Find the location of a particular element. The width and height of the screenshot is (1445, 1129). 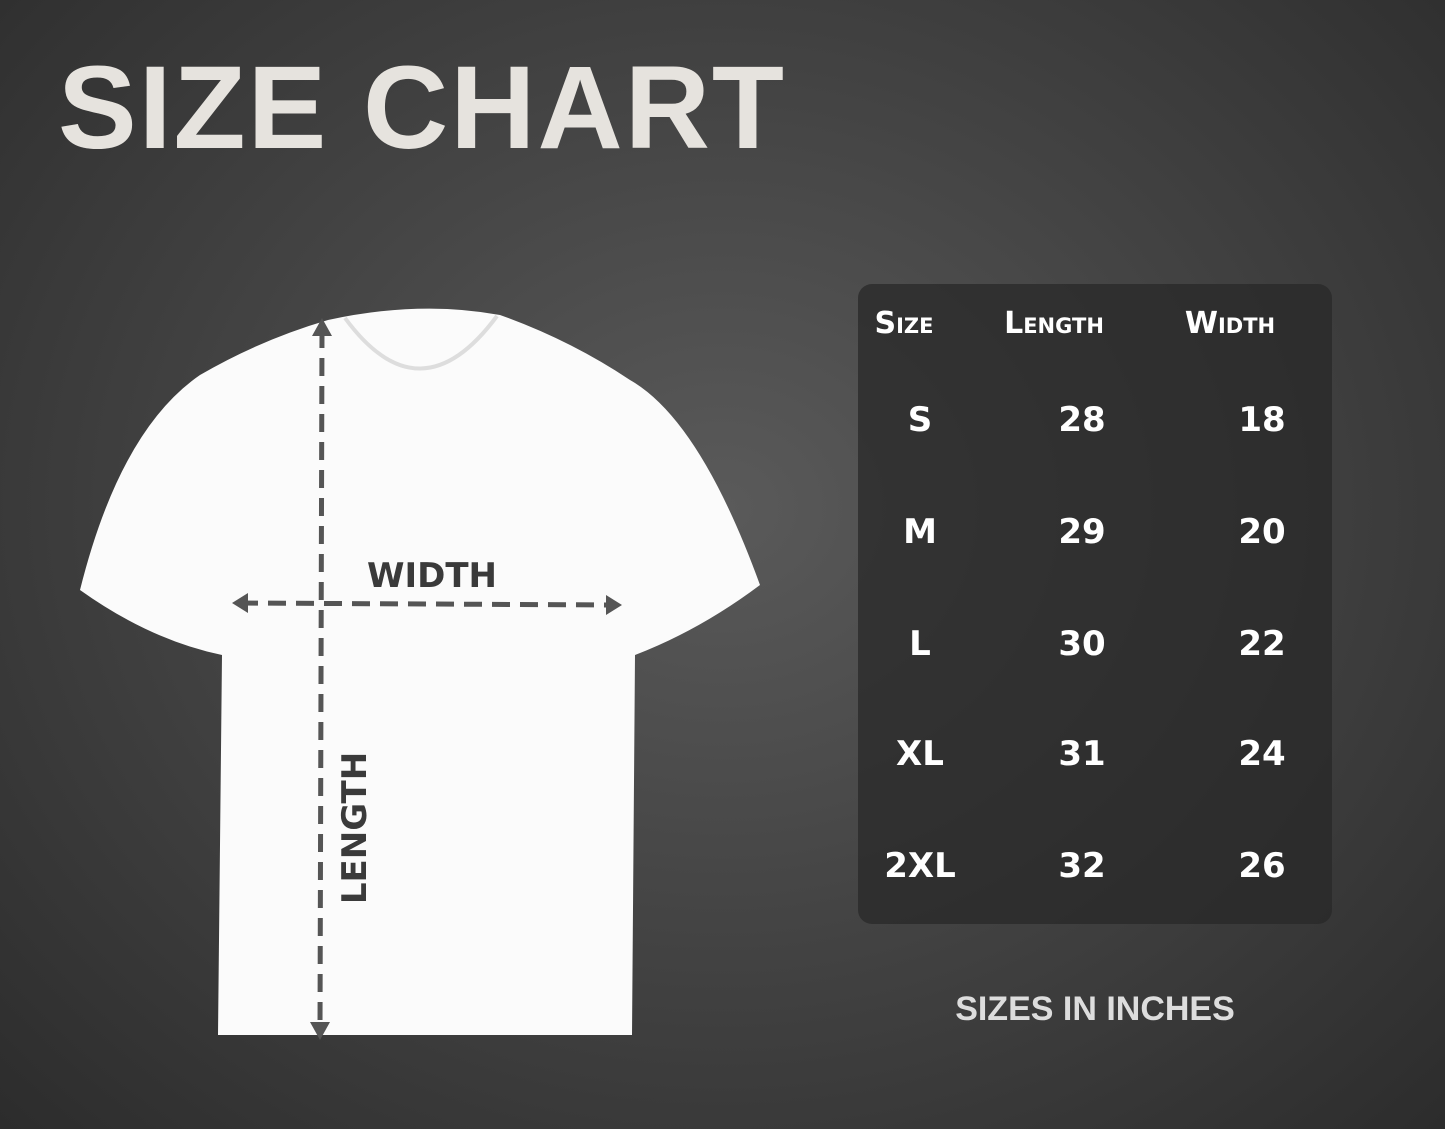

header-length: Length is located at coordinates (1054, 323).